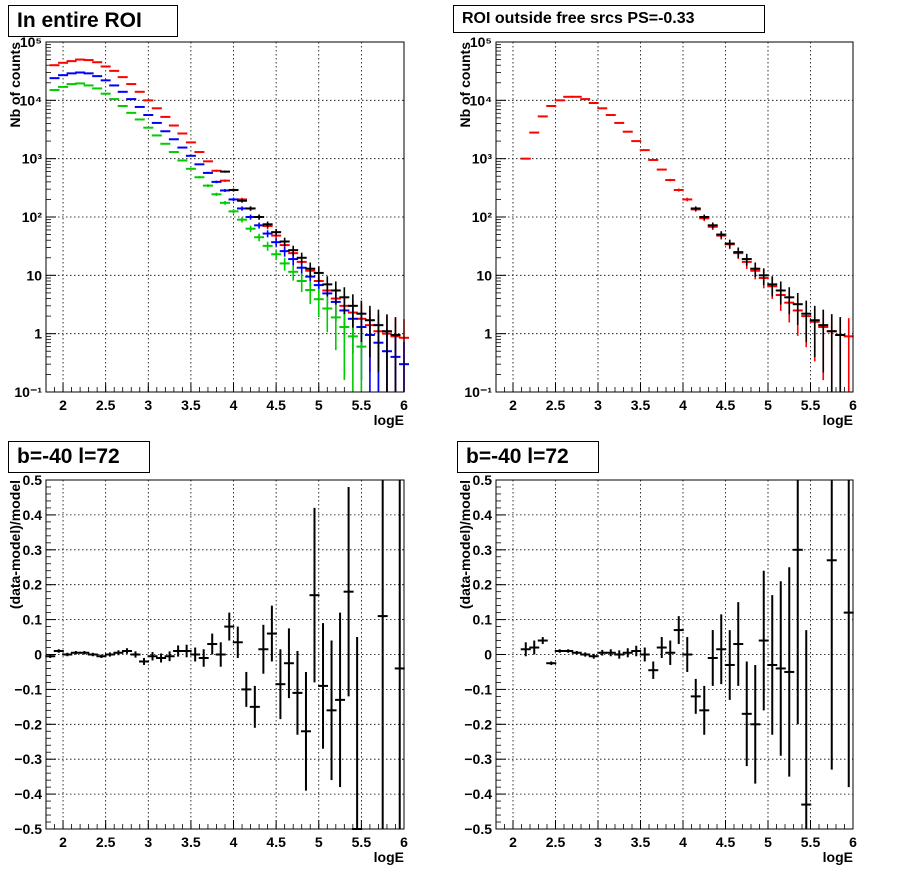 The height and width of the screenshot is (875, 898). I want to click on y-tick-label: 10⁻¹, so click(478, 392).